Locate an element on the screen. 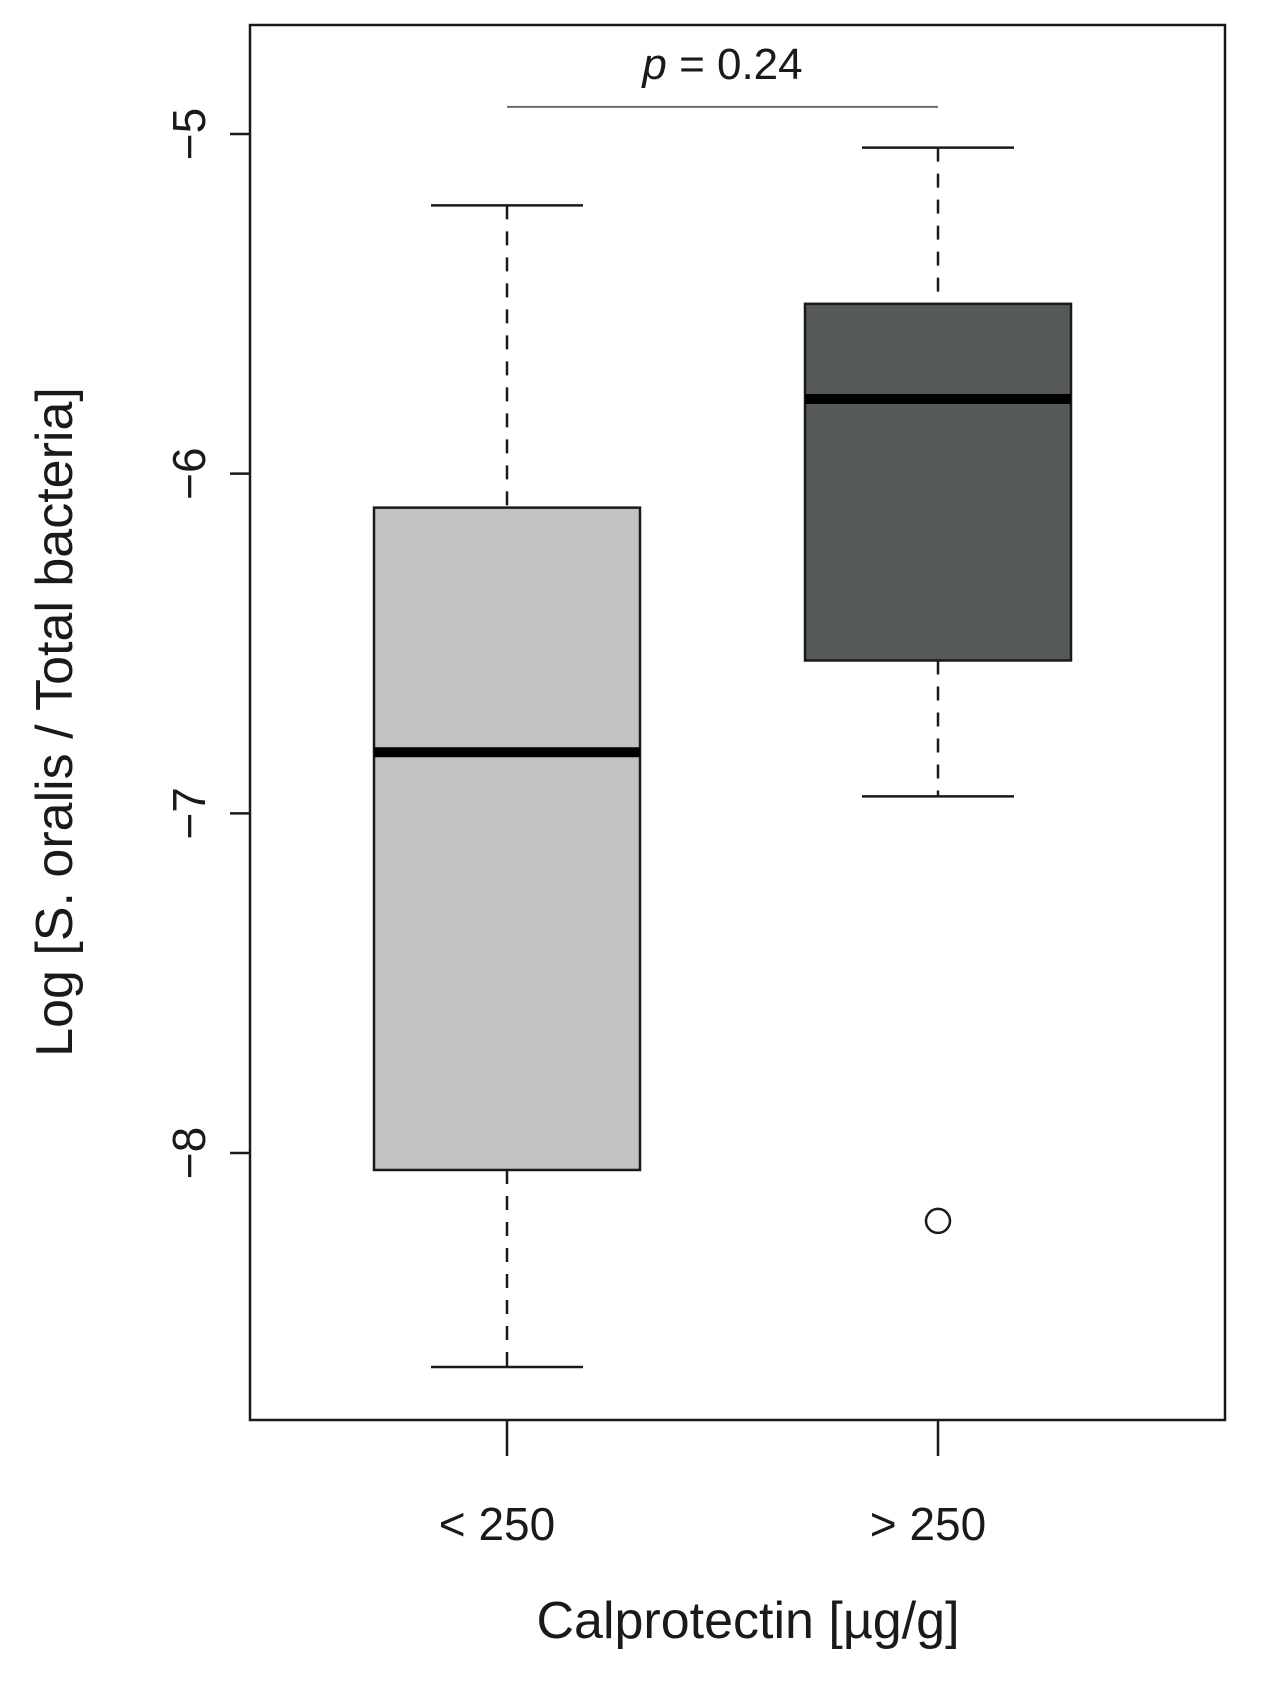 The height and width of the screenshot is (1702, 1280). significance-annotation: p = 0.24 is located at coordinates (722, 74).